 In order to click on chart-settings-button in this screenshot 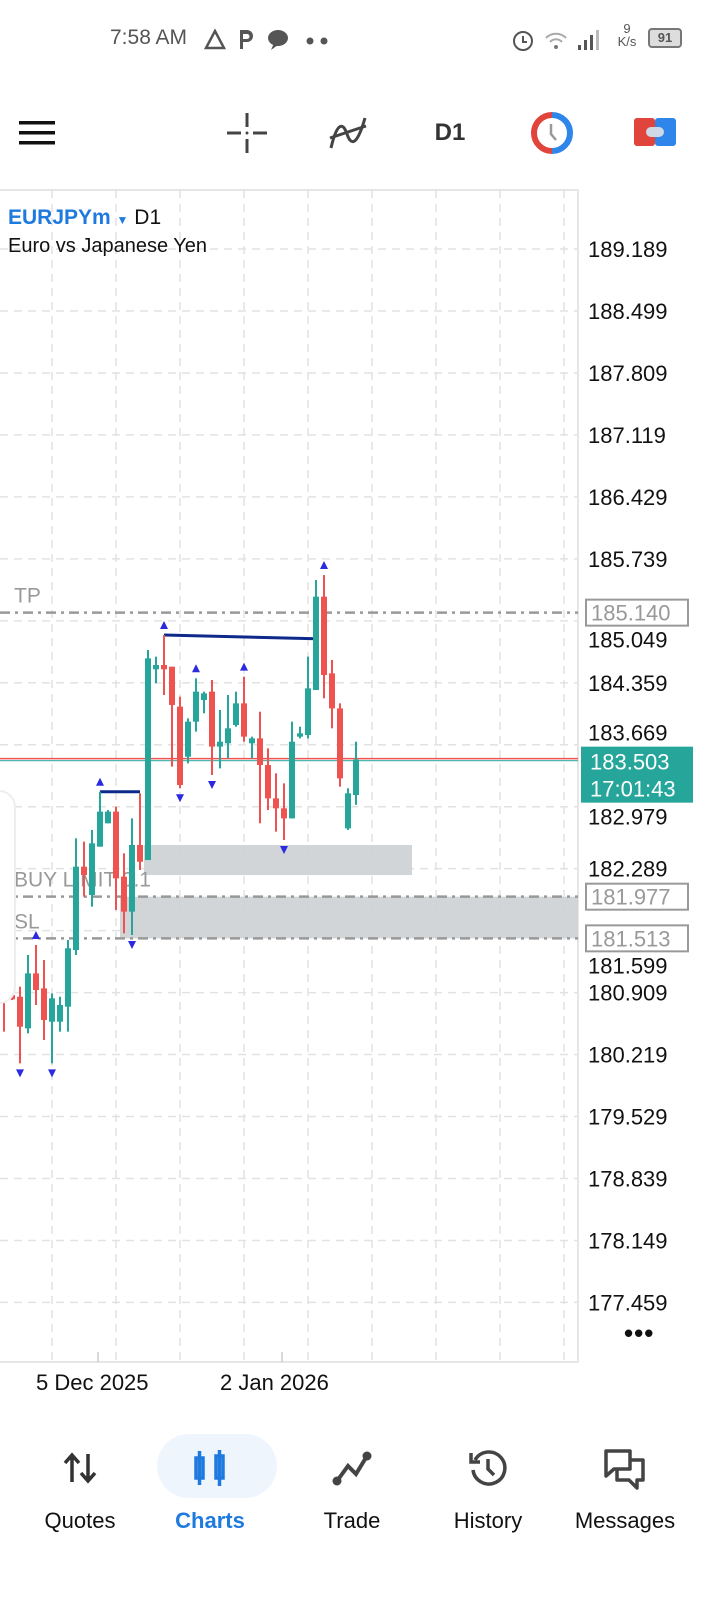, I will do `click(552, 133)`.